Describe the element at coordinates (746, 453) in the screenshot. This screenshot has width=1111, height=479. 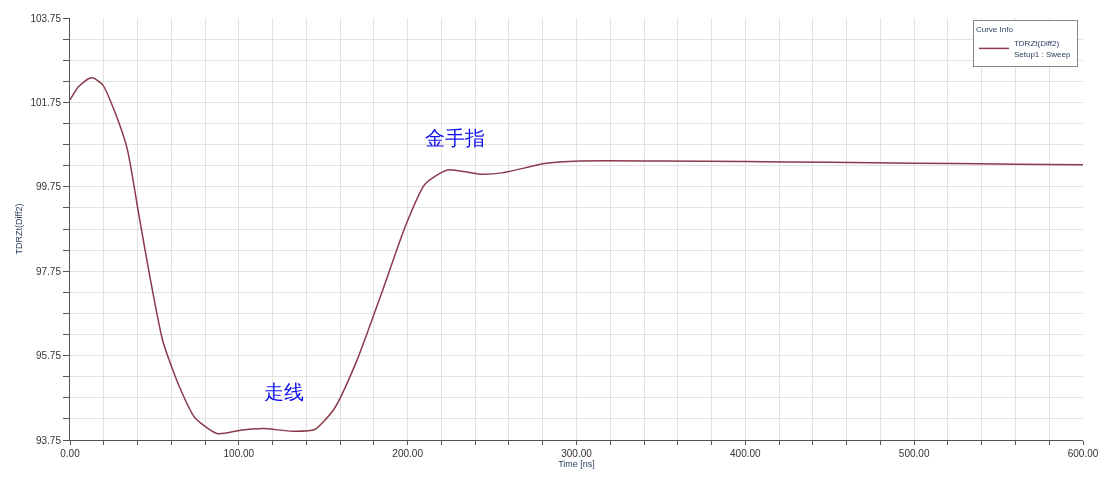
I see `x-tick-label: 400.00` at that location.